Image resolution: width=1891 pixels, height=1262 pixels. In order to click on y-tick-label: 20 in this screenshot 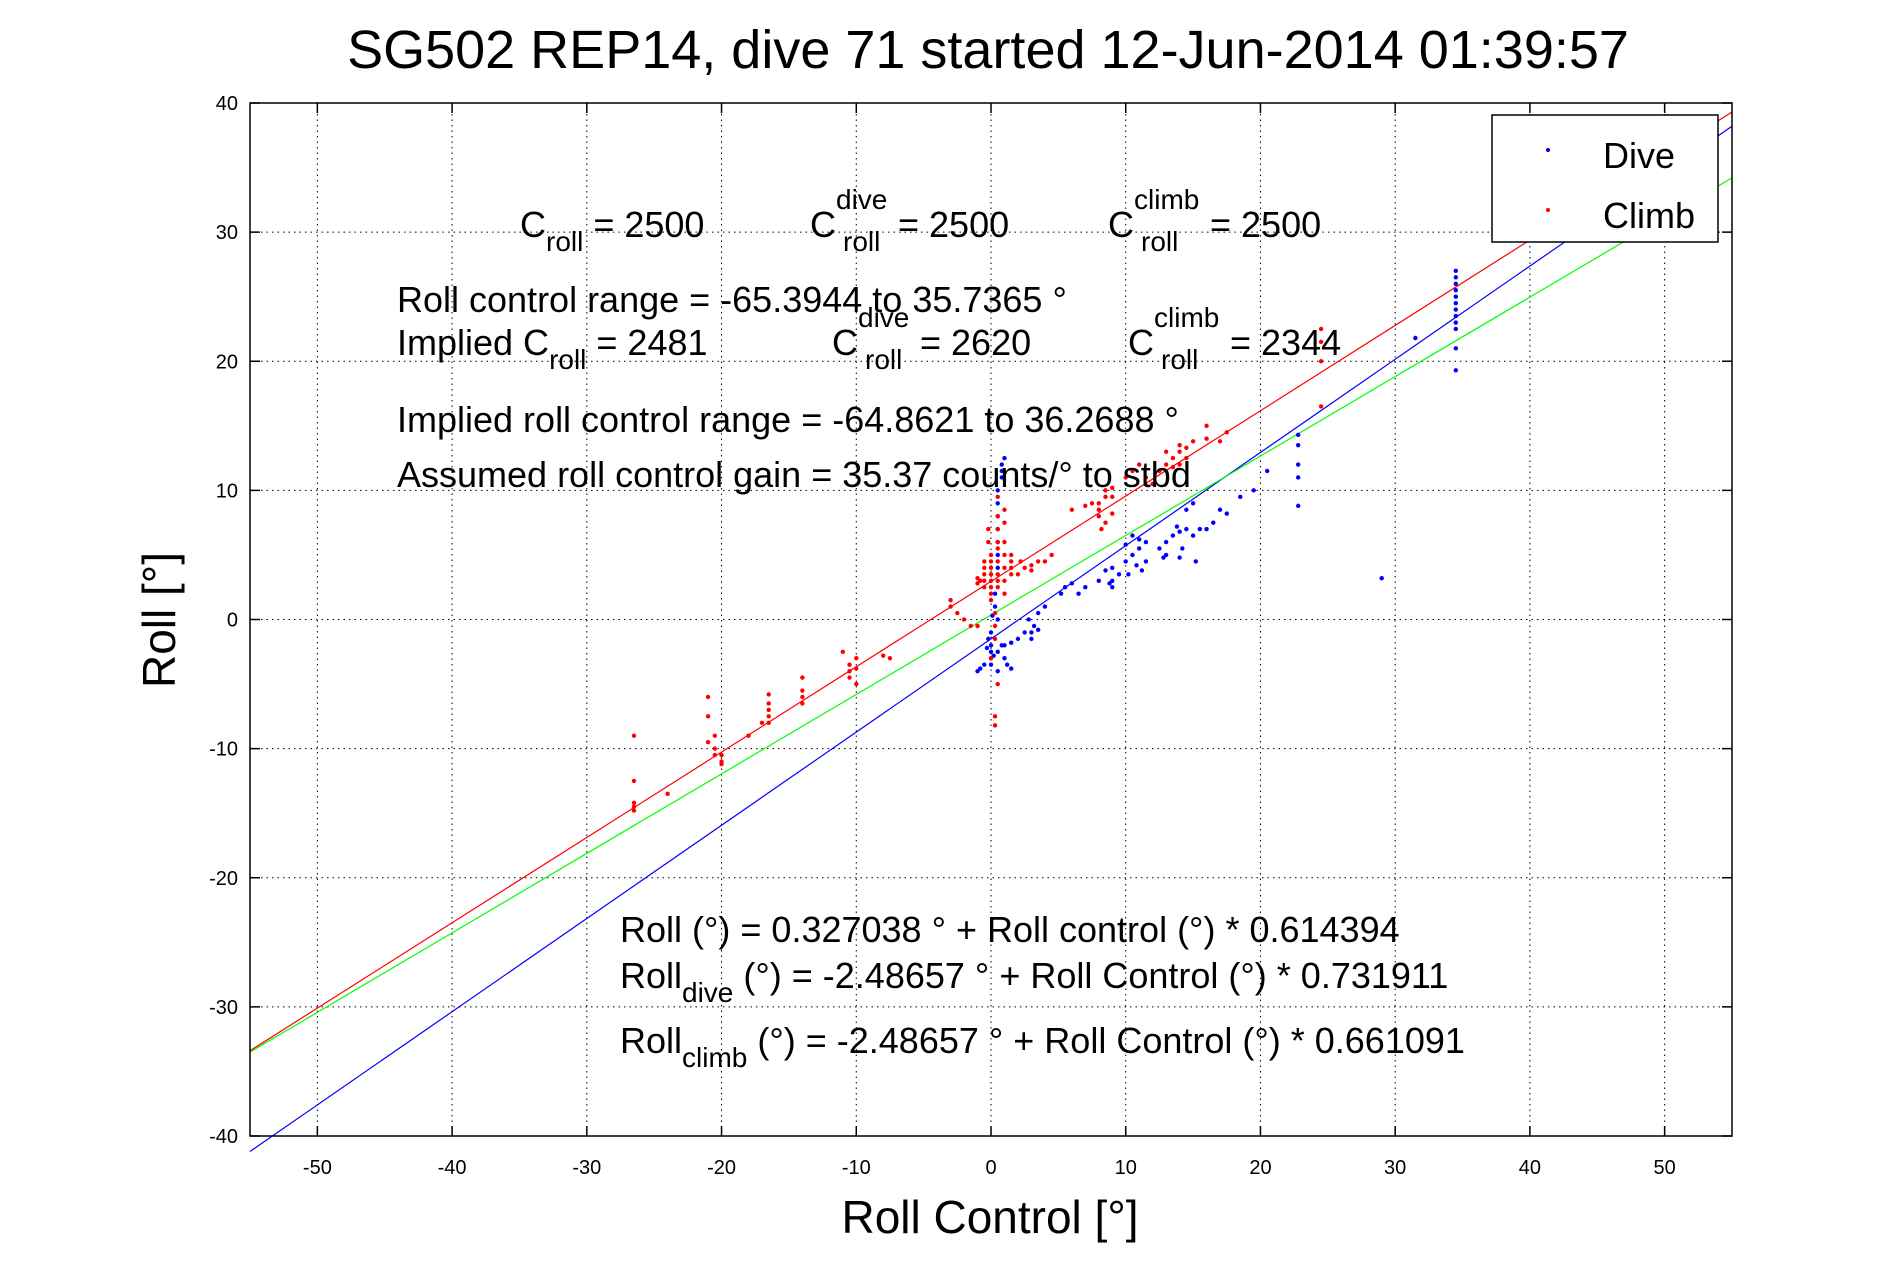, I will do `click(227, 362)`.